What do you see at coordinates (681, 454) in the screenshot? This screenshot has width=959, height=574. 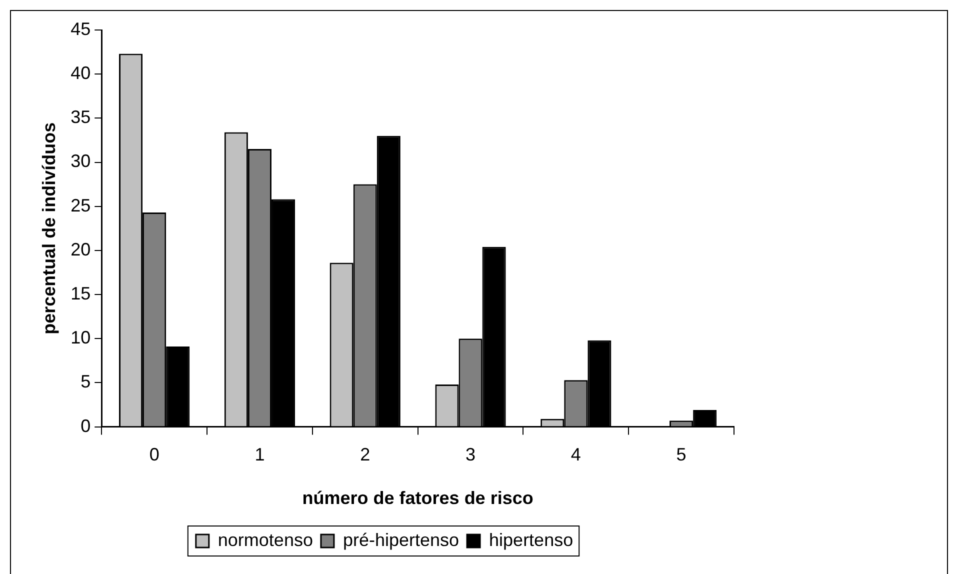 I see `x-tick-label: 5` at bounding box center [681, 454].